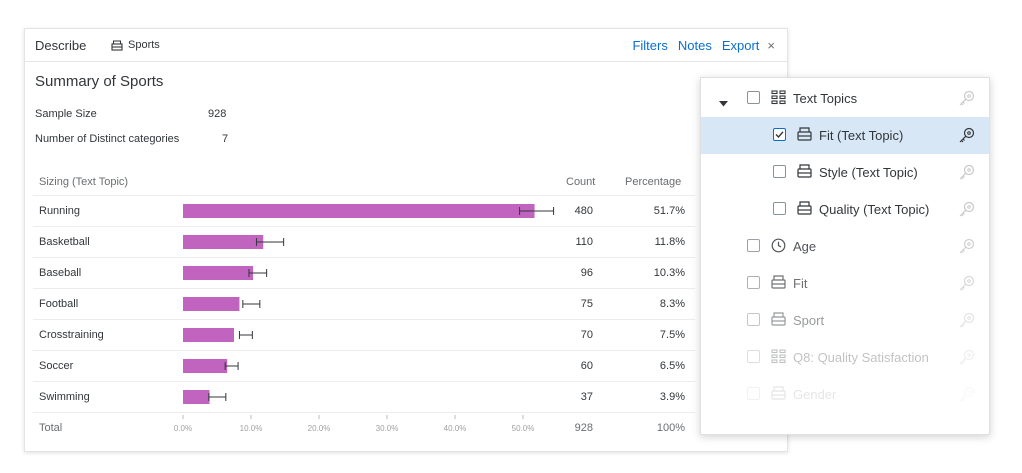 Image resolution: width=1022 pixels, height=473 pixels. What do you see at coordinates (56, 366) in the screenshot?
I see `row-category: Soccer` at bounding box center [56, 366].